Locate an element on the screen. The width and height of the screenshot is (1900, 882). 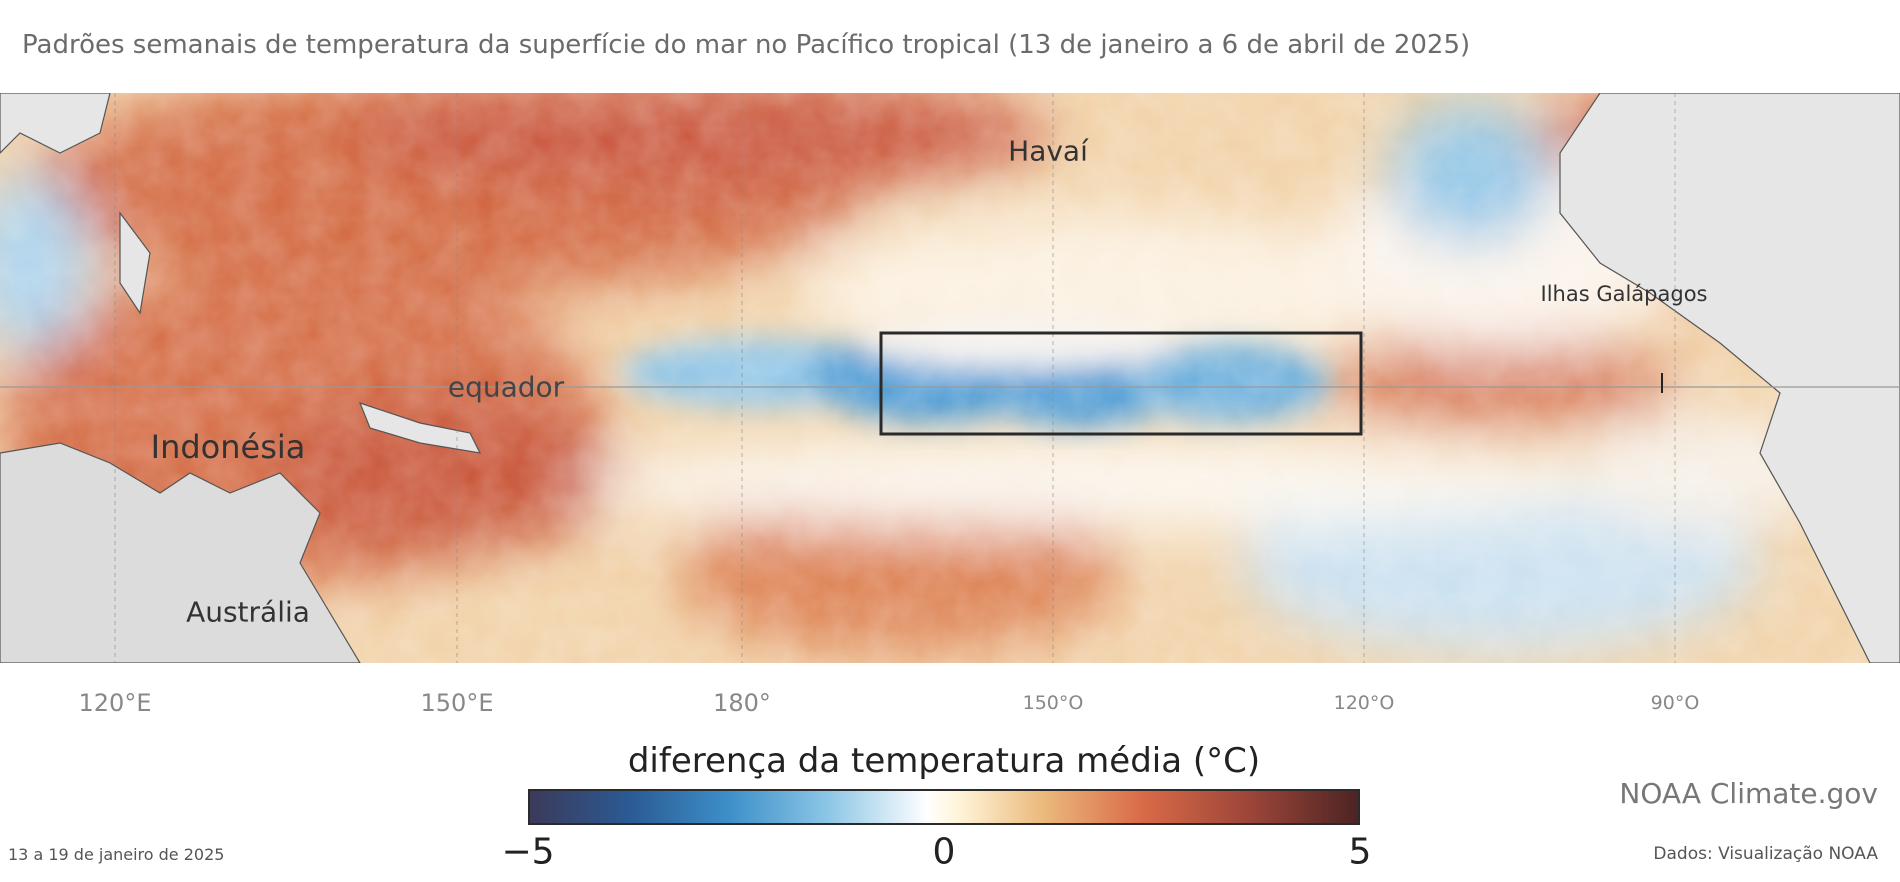
brand-logo-text: NOAA Climate.gov is located at coordinates (1748, 793).